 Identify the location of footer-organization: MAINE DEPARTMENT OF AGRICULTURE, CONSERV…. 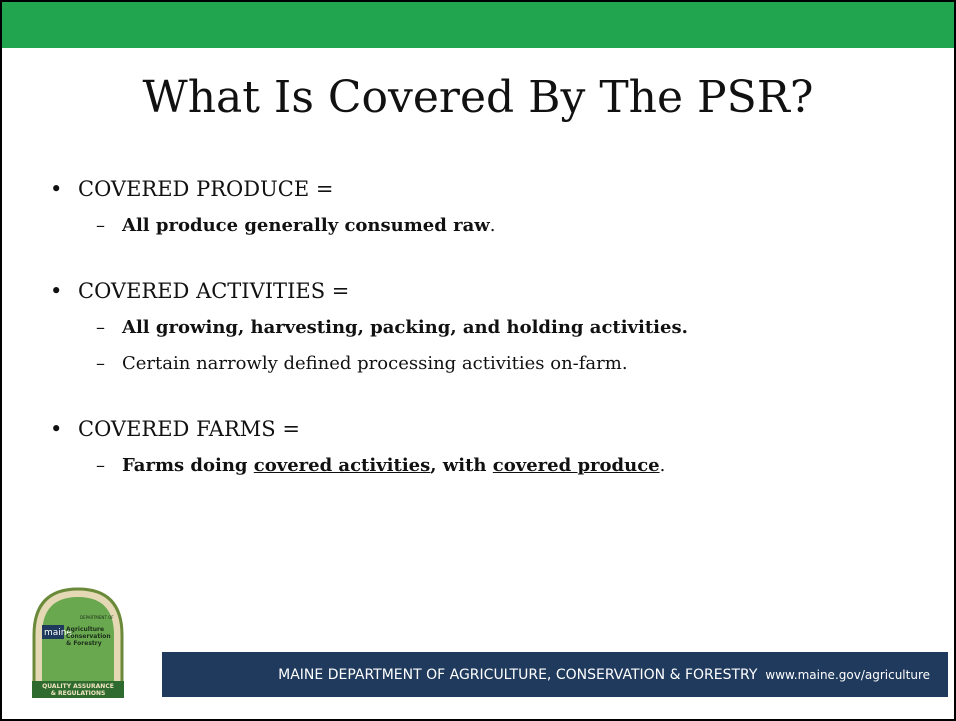
(518, 674).